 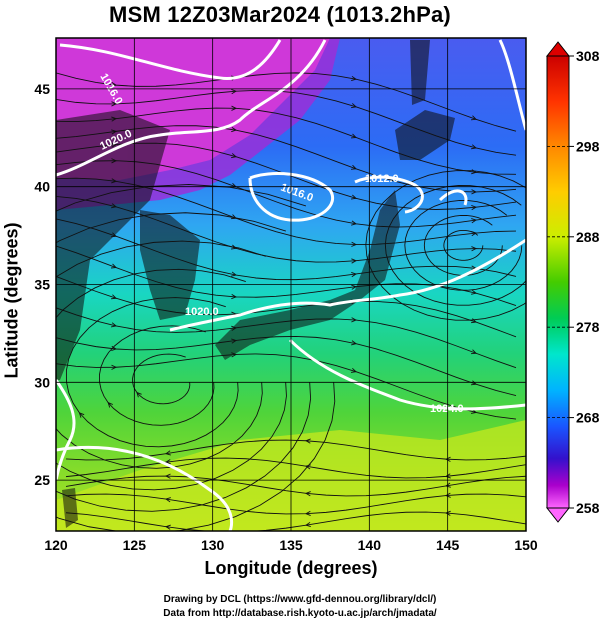 I want to click on colorbar-top-arrow, so click(x=558, y=49).